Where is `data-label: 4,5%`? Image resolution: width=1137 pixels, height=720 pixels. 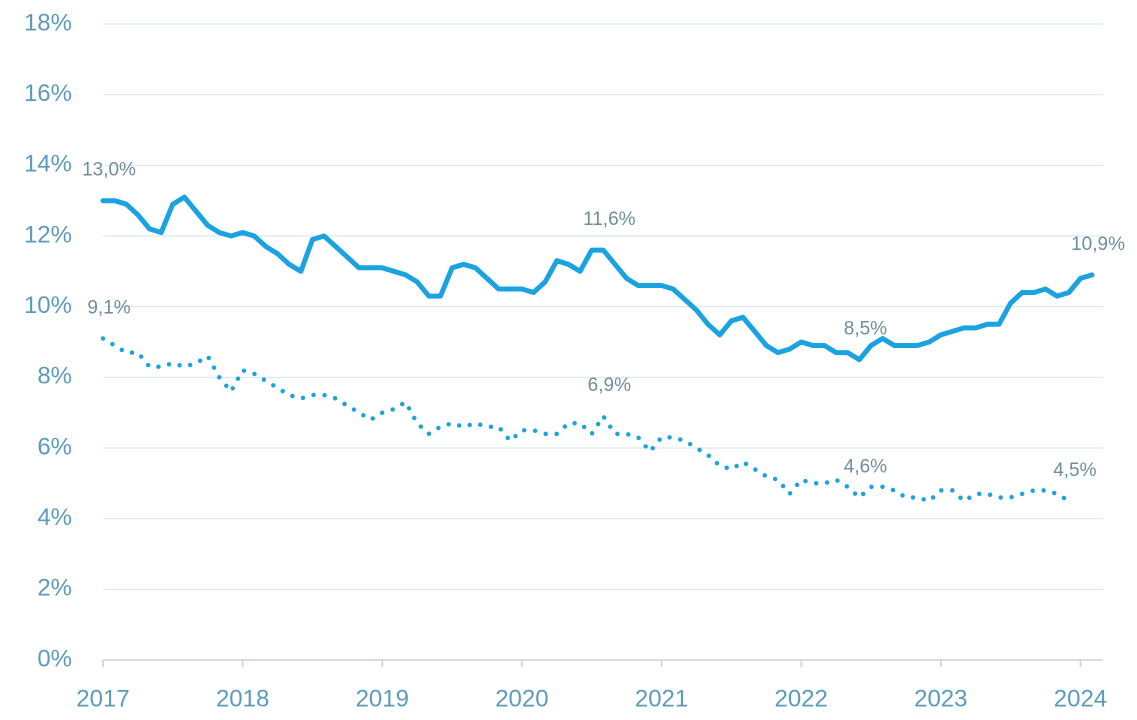
data-label: 4,5% is located at coordinates (1074, 470).